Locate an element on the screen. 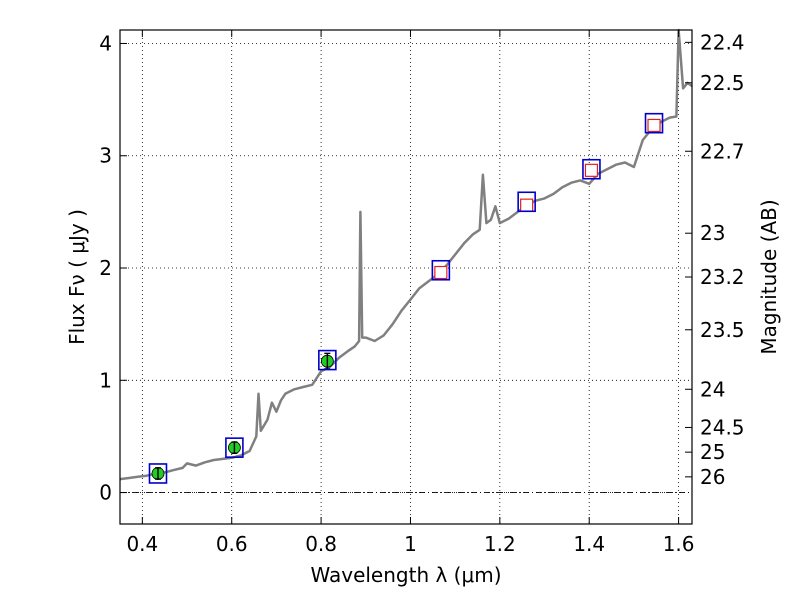 Image resolution: width=800 pixels, height=600 pixels. right-axis-title: Magnitude (AB) is located at coordinates (769, 276).